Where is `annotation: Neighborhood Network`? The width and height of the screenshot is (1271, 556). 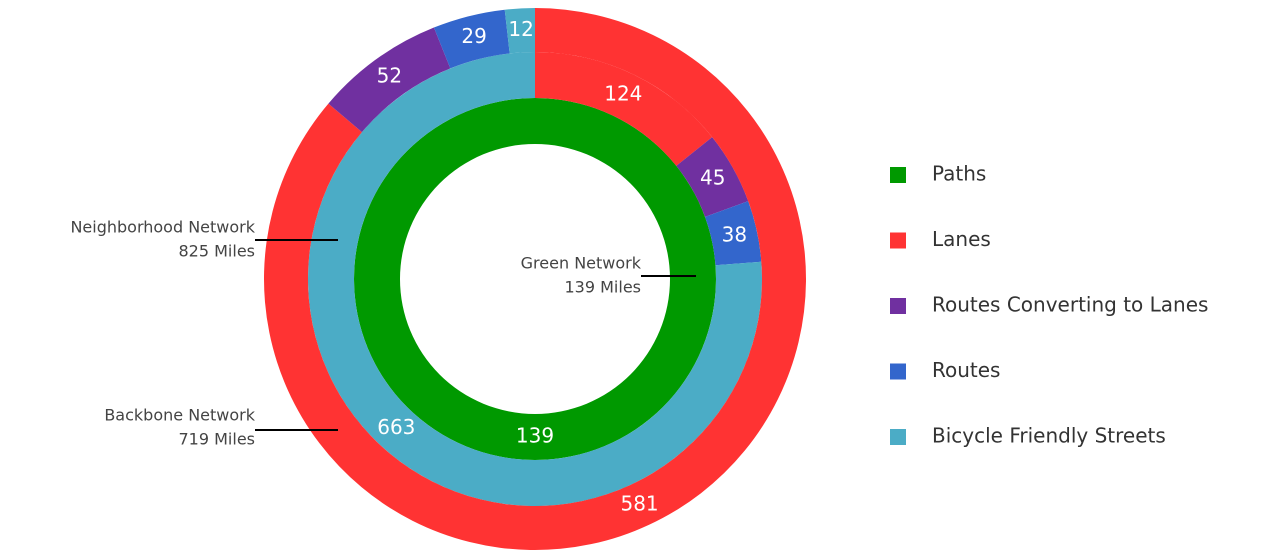 annotation: Neighborhood Network is located at coordinates (162, 227).